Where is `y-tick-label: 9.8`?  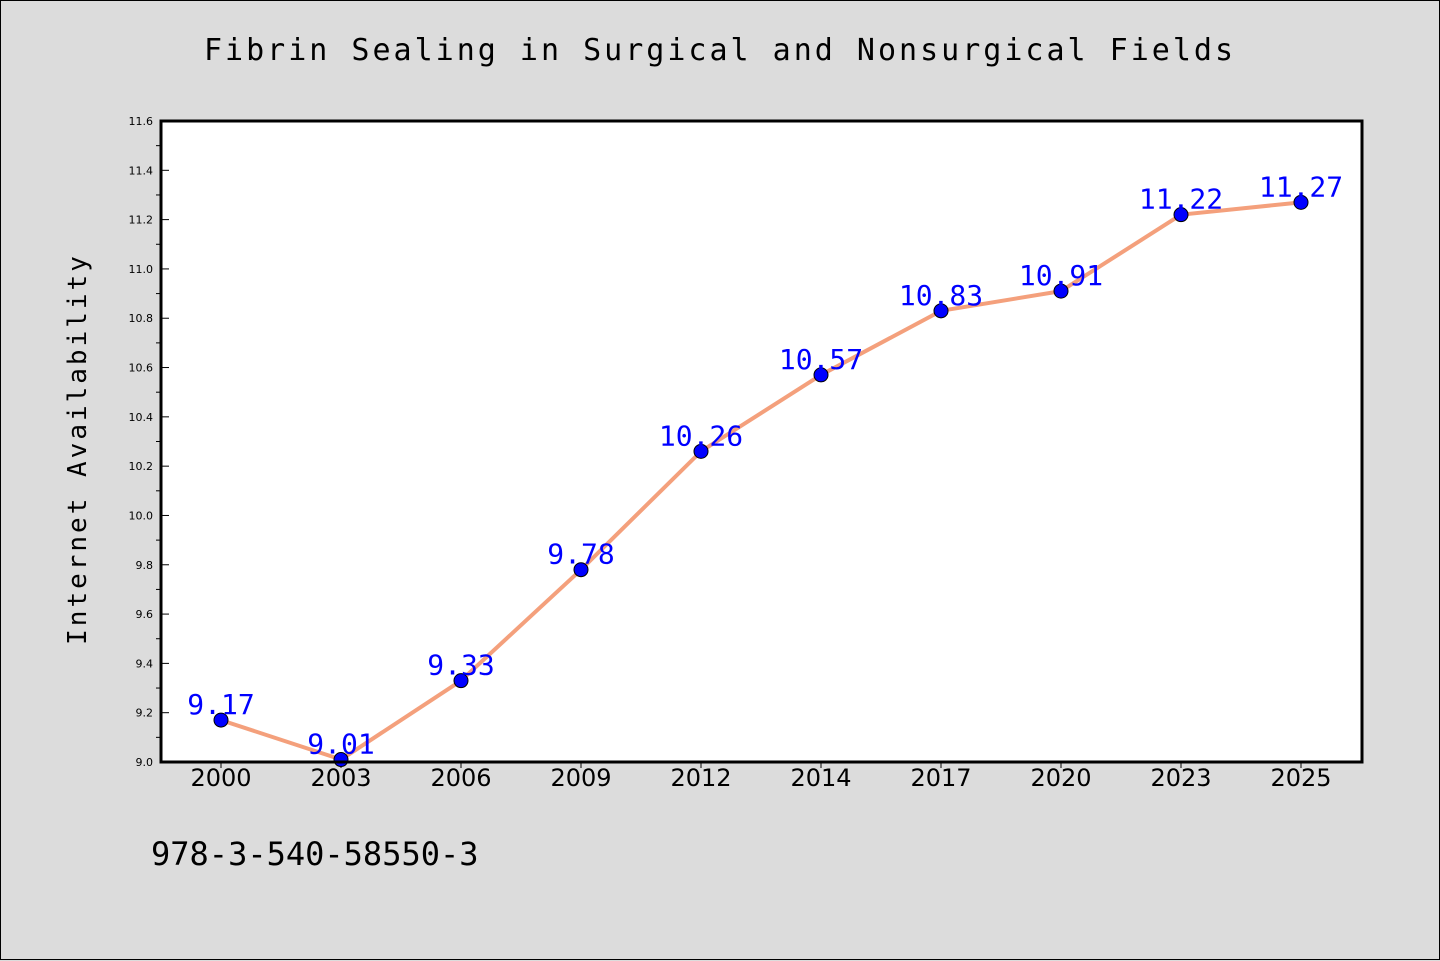 y-tick-label: 9.8 is located at coordinates (145, 565).